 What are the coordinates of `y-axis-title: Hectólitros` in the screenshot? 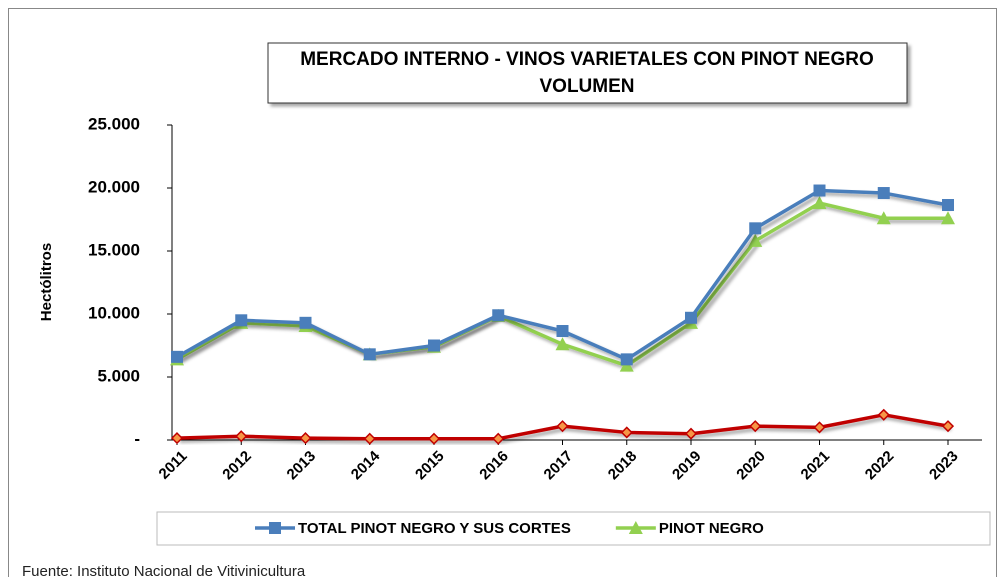 It's located at (46, 282).